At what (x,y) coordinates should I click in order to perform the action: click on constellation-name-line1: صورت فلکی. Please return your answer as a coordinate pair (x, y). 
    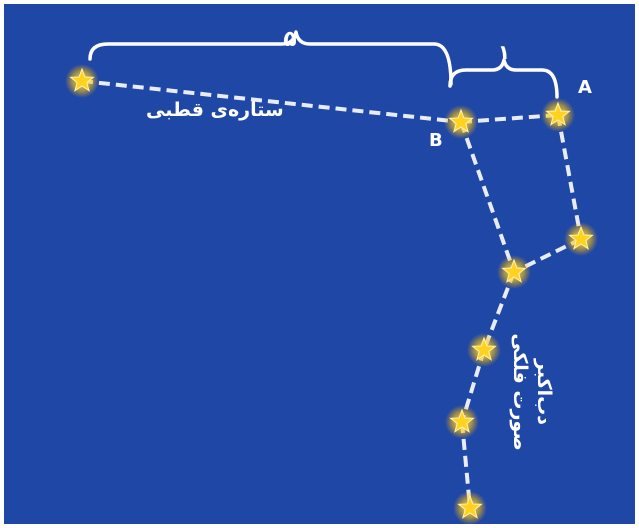
    Looking at the image, I should click on (520, 391).